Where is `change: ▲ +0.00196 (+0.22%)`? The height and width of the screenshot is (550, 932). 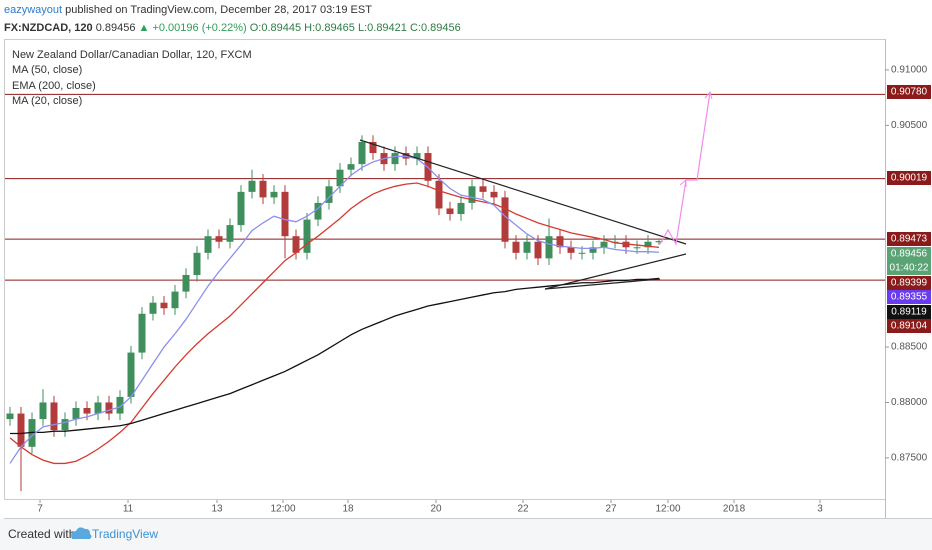 change: ▲ +0.00196 (+0.22%) is located at coordinates (193, 28).